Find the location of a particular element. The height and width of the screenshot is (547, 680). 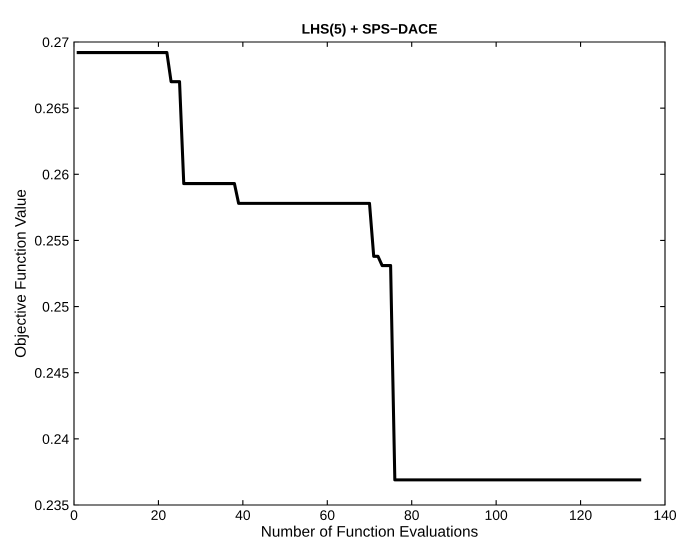

x-tick-label: 120 is located at coordinates (581, 515).